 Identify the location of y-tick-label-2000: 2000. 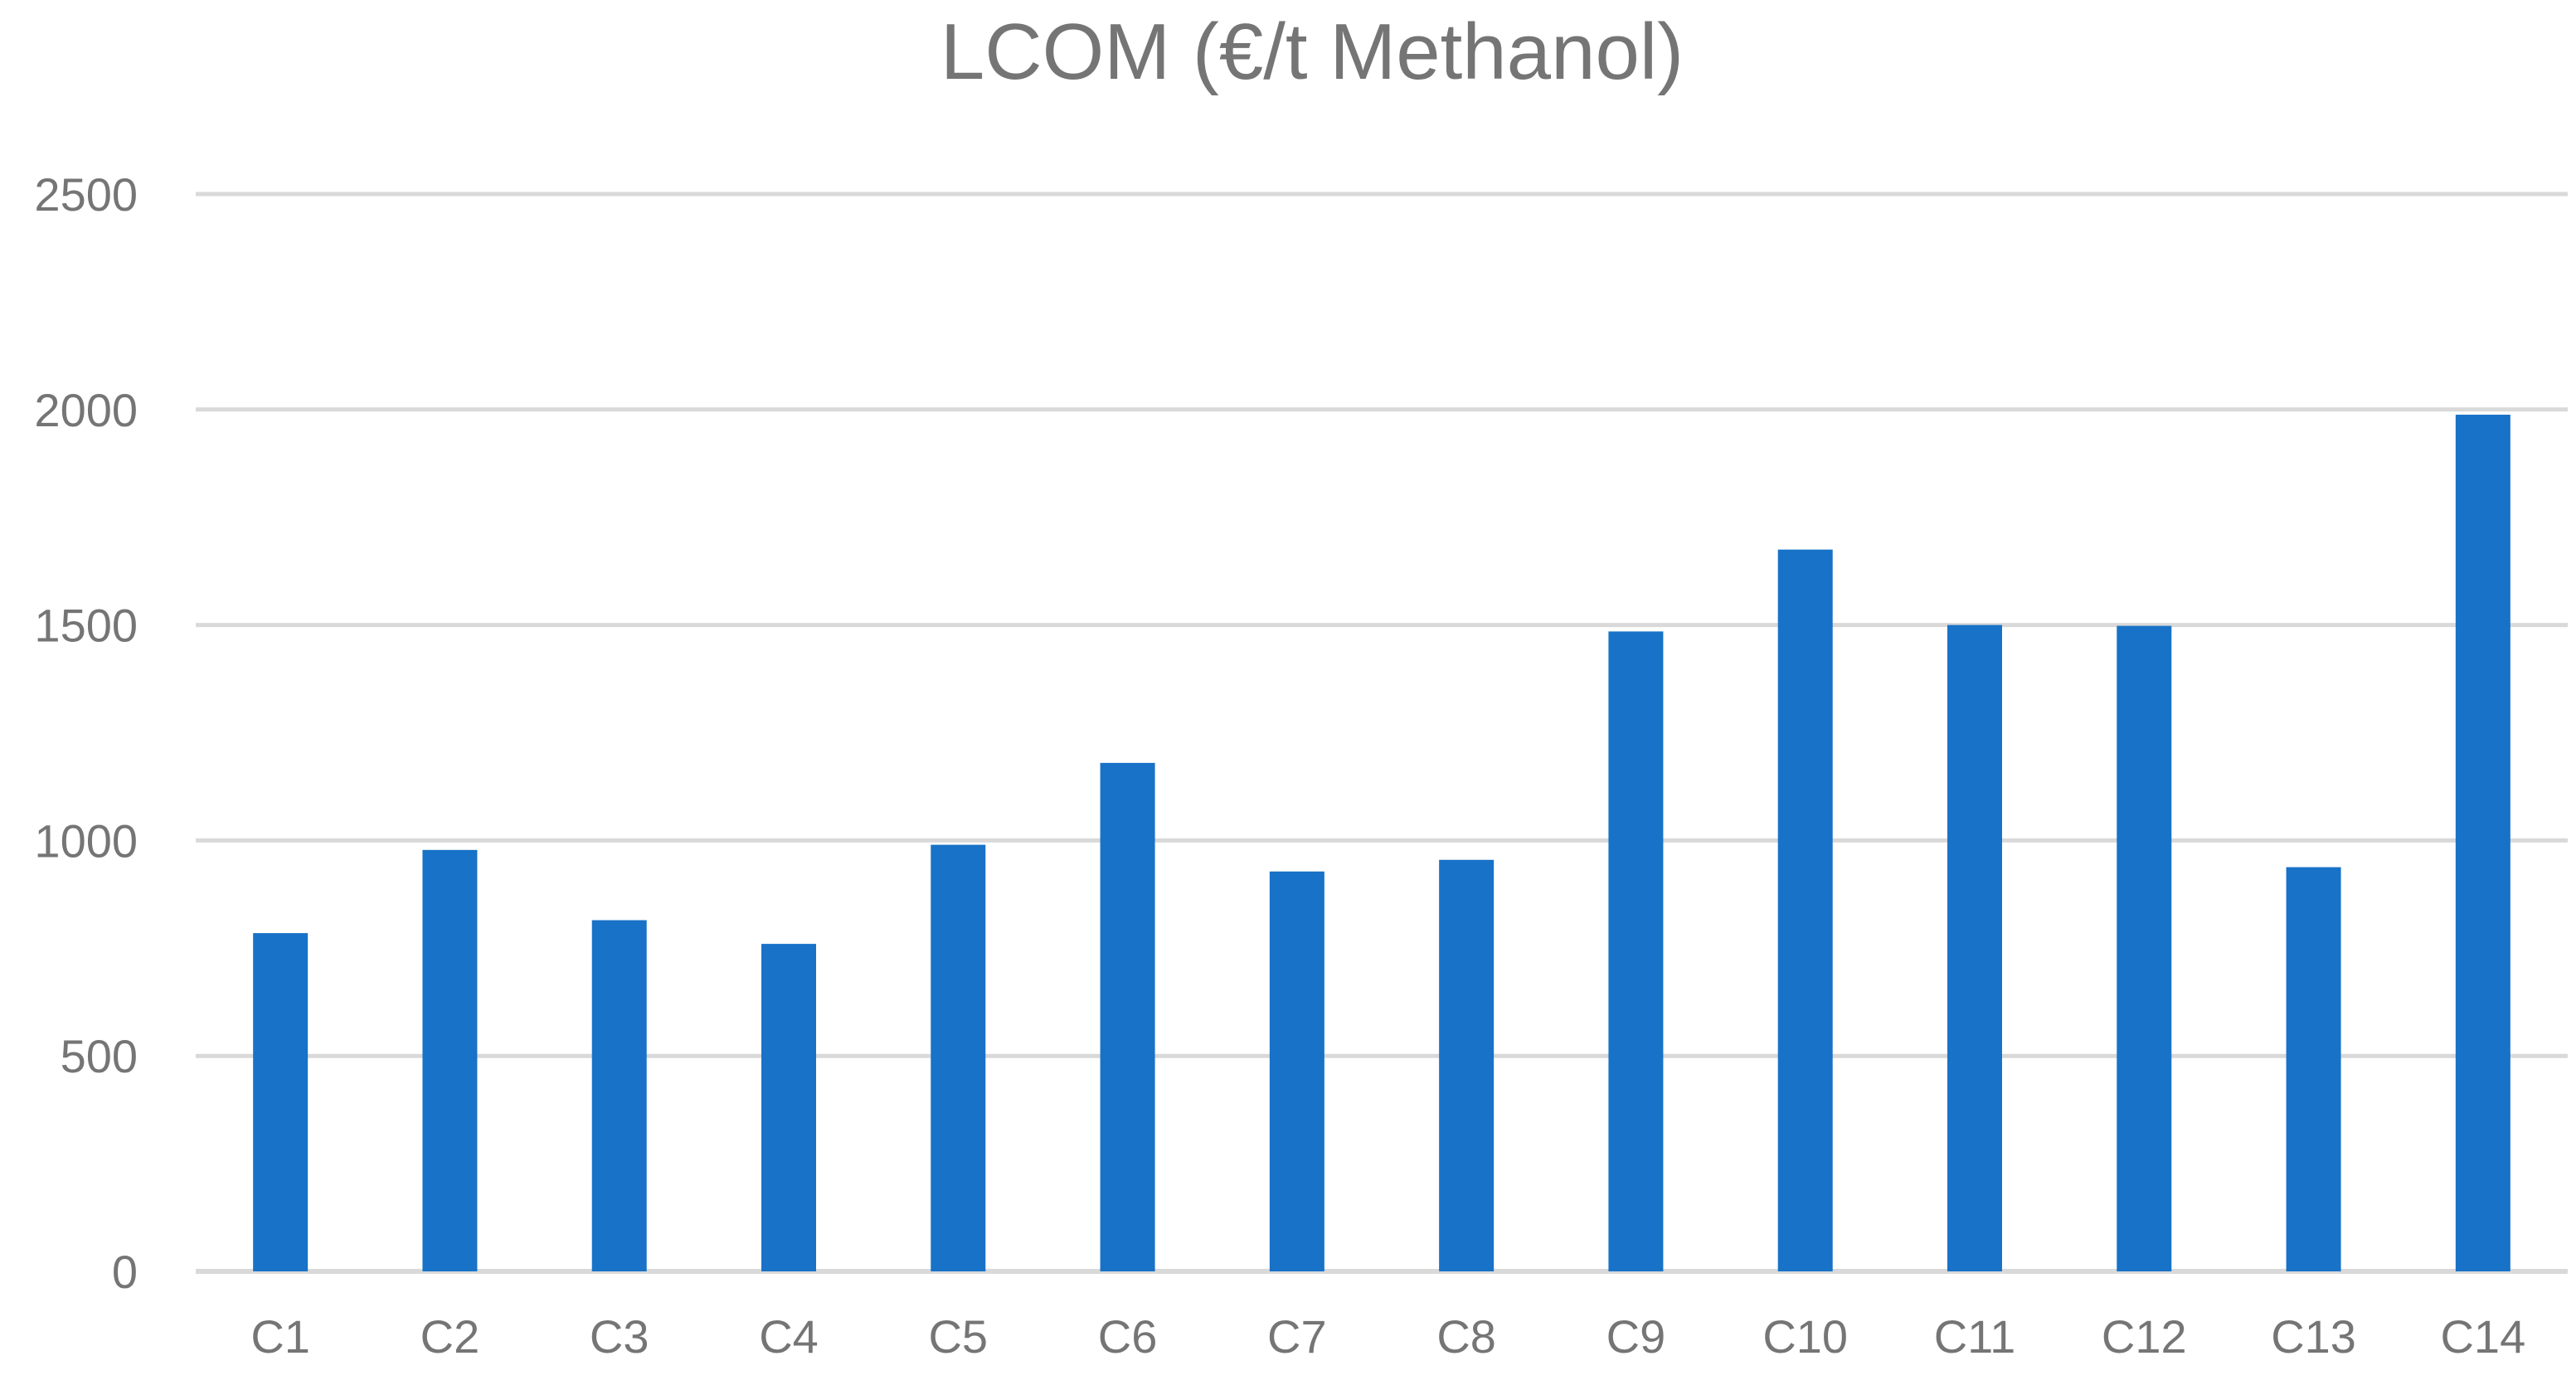
(86, 410).